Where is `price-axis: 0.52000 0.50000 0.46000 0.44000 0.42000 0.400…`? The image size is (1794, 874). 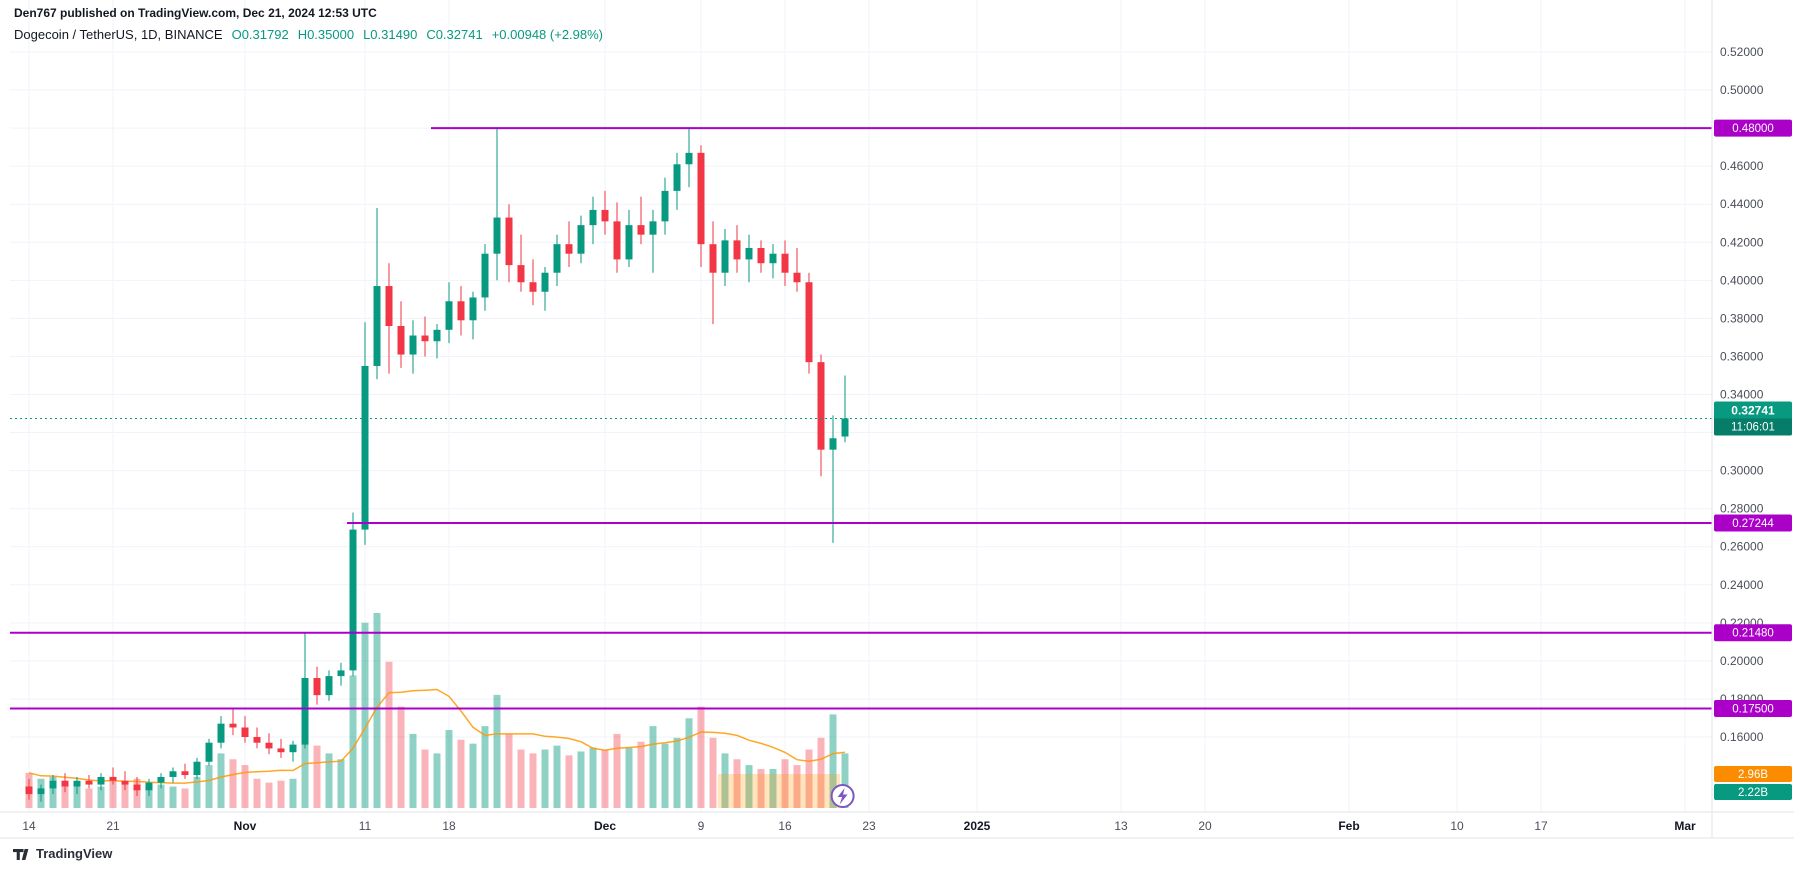
price-axis: 0.52000 0.50000 0.46000 0.44000 0.42000 0.400… is located at coordinates (1753, 422).